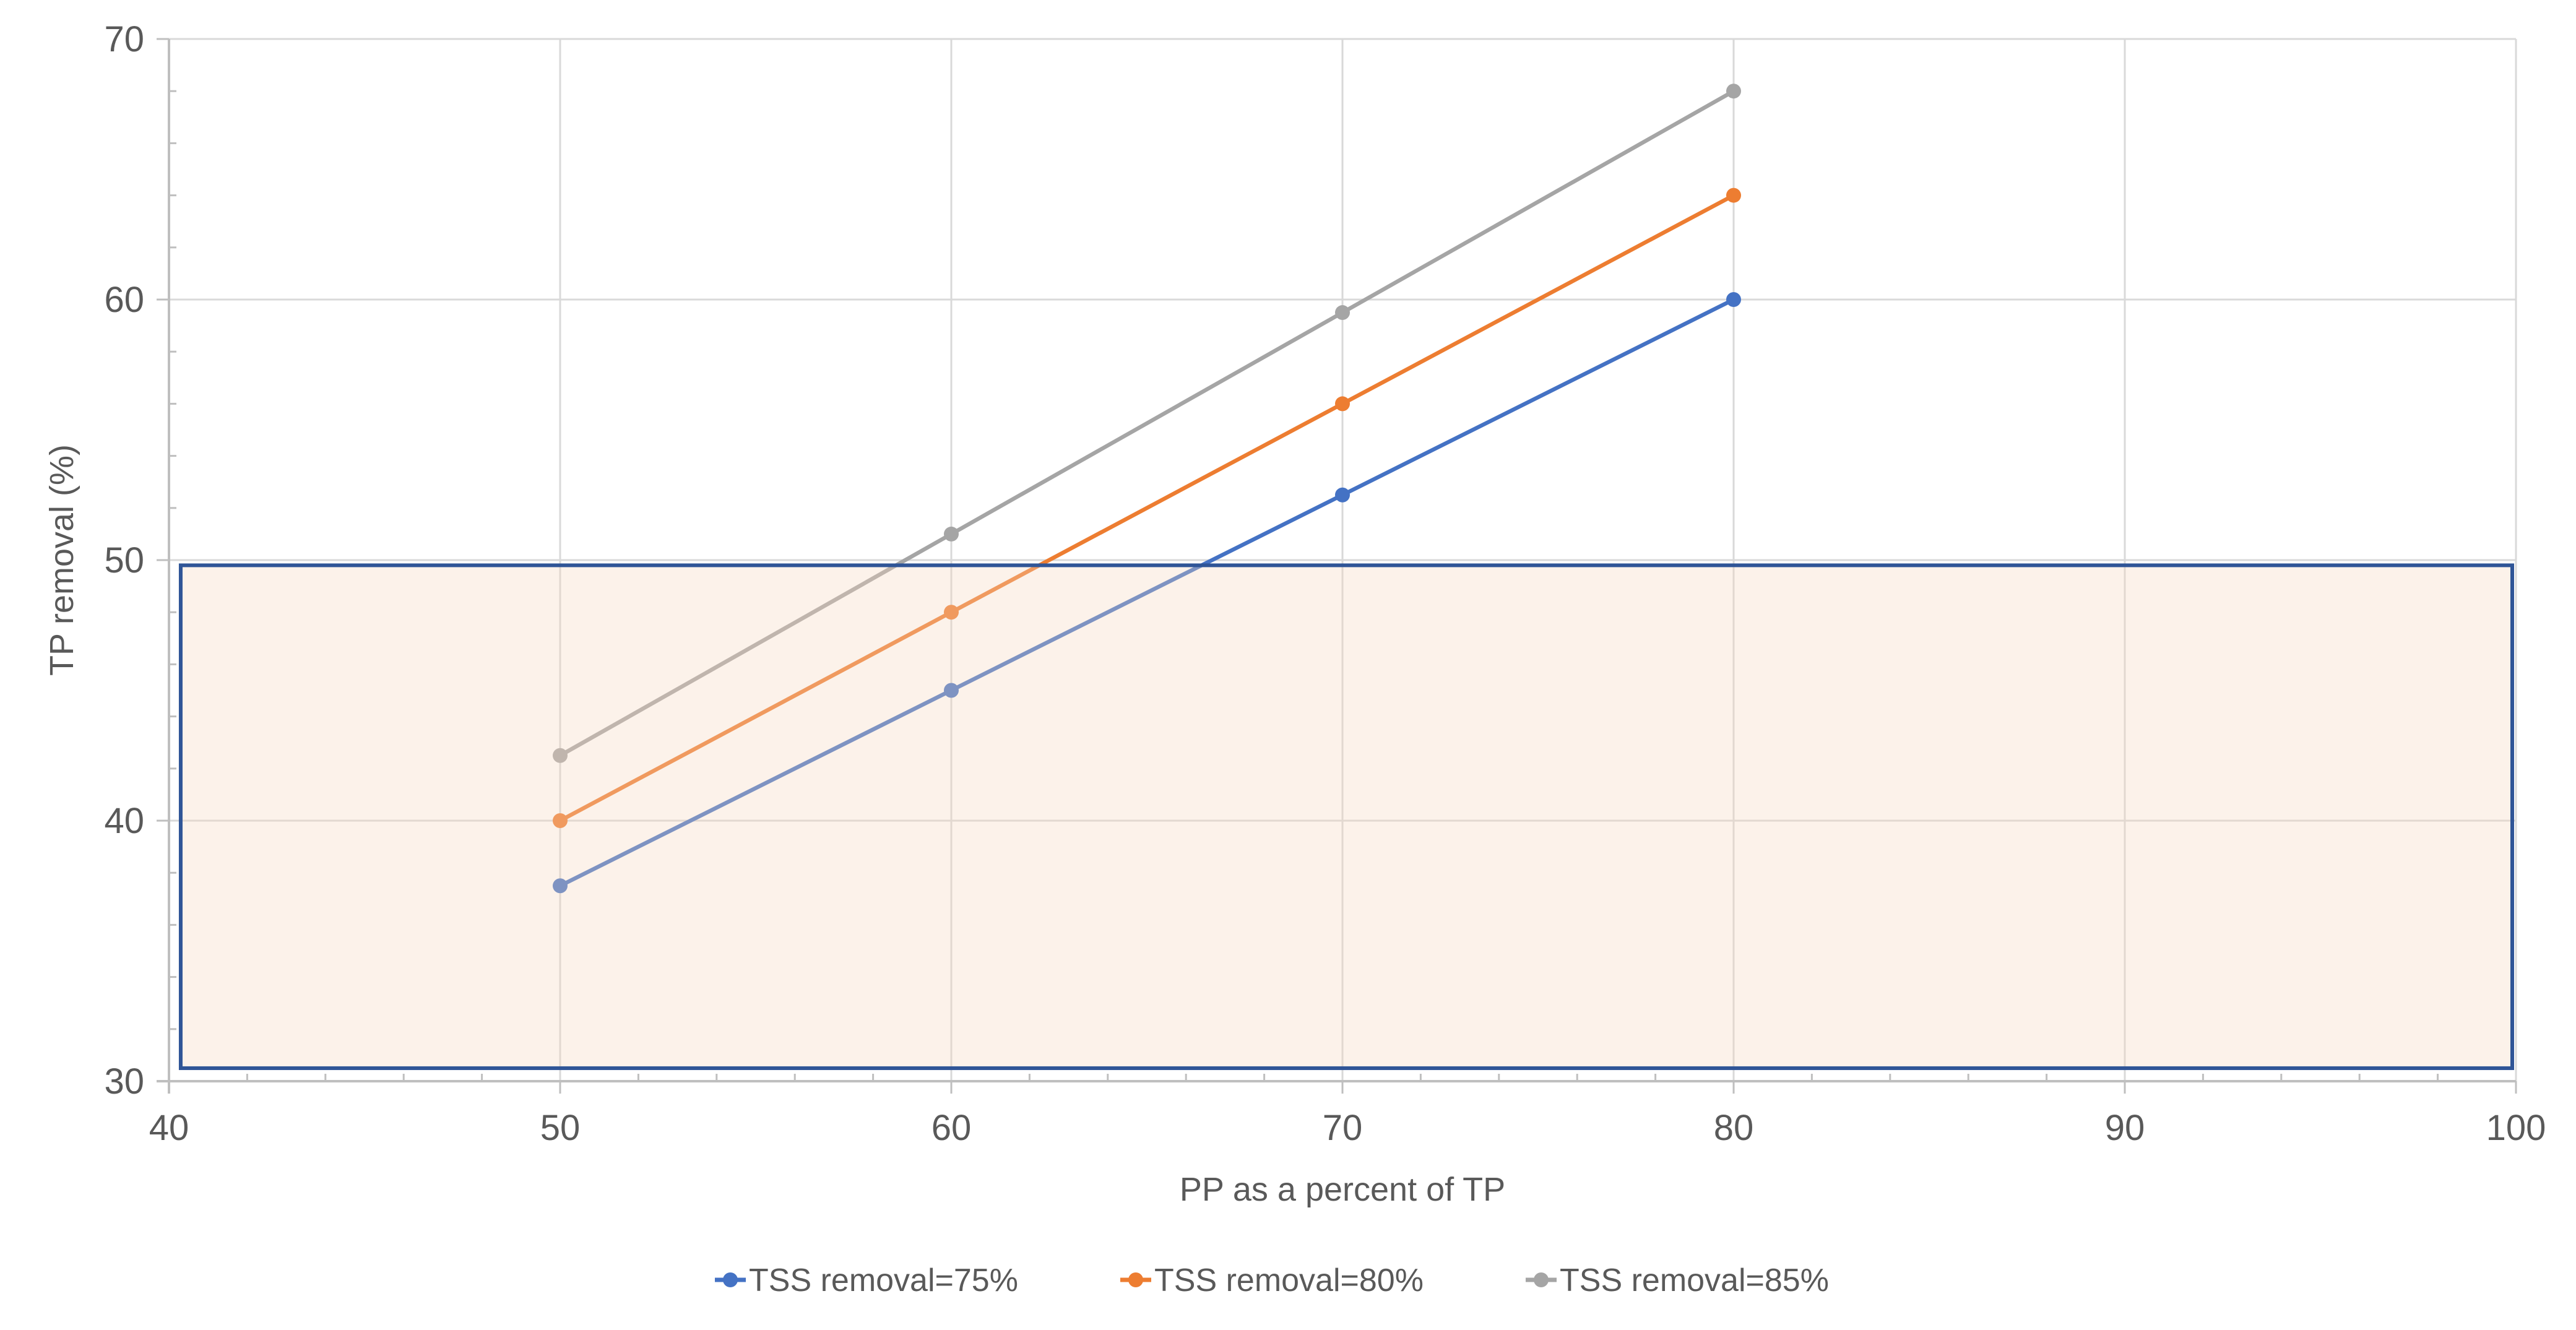  Describe the element at coordinates (2125, 1128) in the screenshot. I see `x-tick-label: 90` at that location.